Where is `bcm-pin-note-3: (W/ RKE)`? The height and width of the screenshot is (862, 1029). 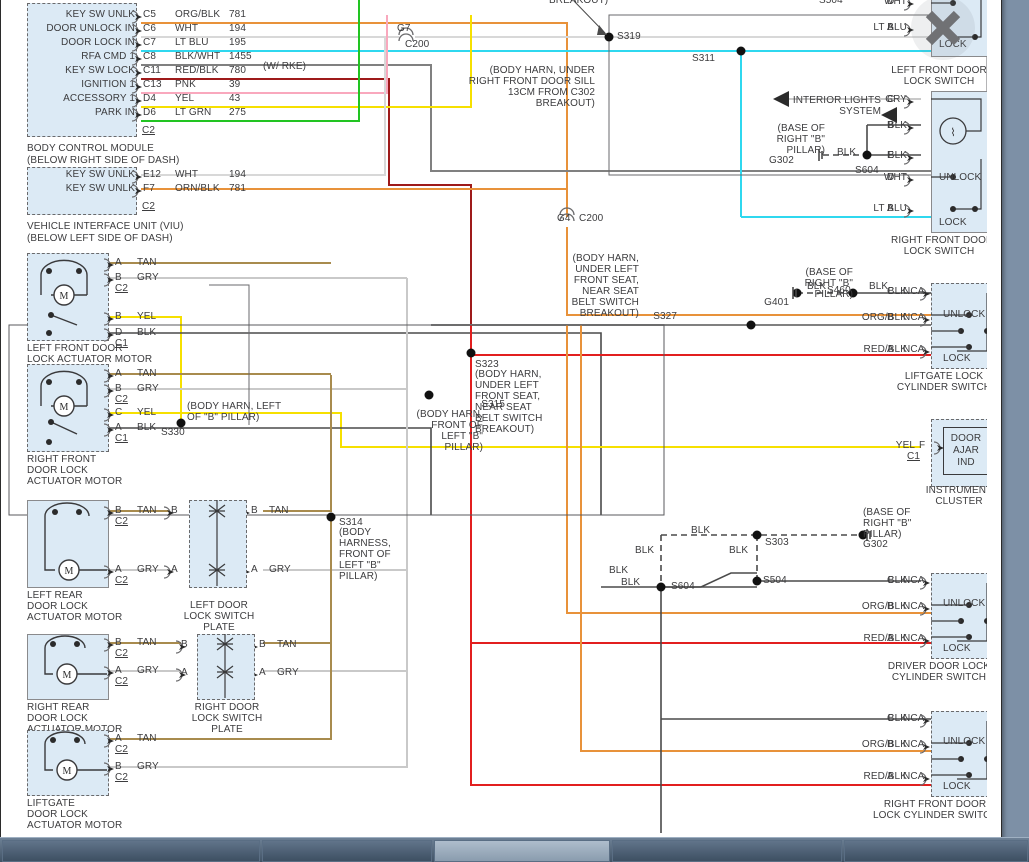
bcm-pin-note-3: (W/ RKE) is located at coordinates (285, 66).